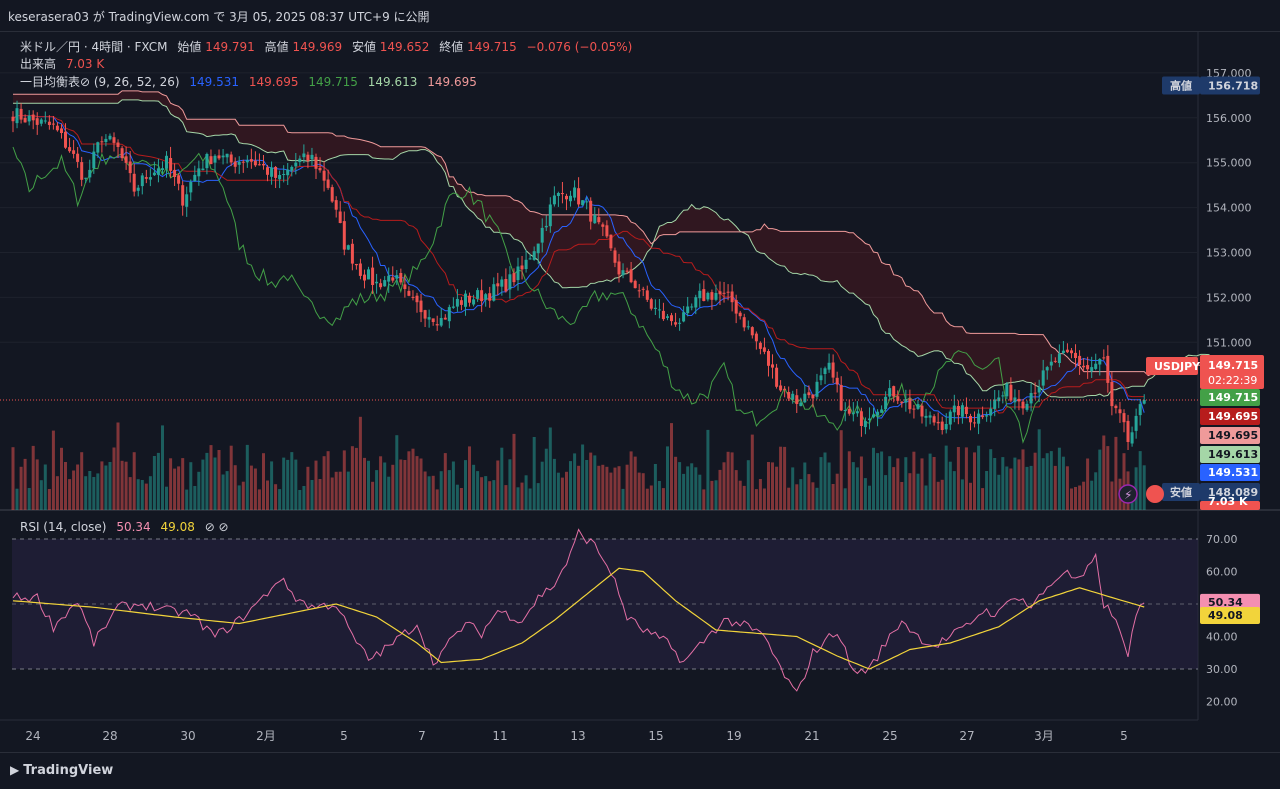 The width and height of the screenshot is (1280, 789). Describe the element at coordinates (1233, 365) in the screenshot. I see `last-price-tag: 149.715` at that location.